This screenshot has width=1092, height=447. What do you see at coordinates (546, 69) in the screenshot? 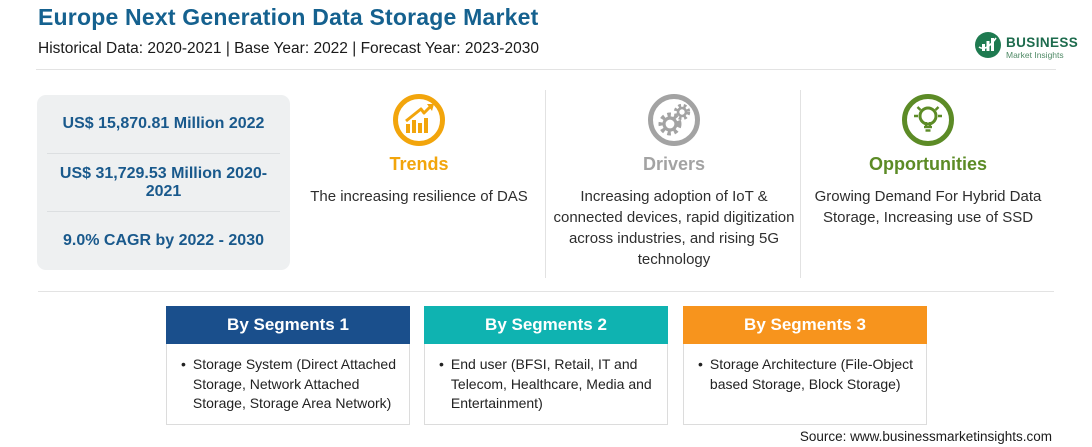
I see `header-divider` at bounding box center [546, 69].